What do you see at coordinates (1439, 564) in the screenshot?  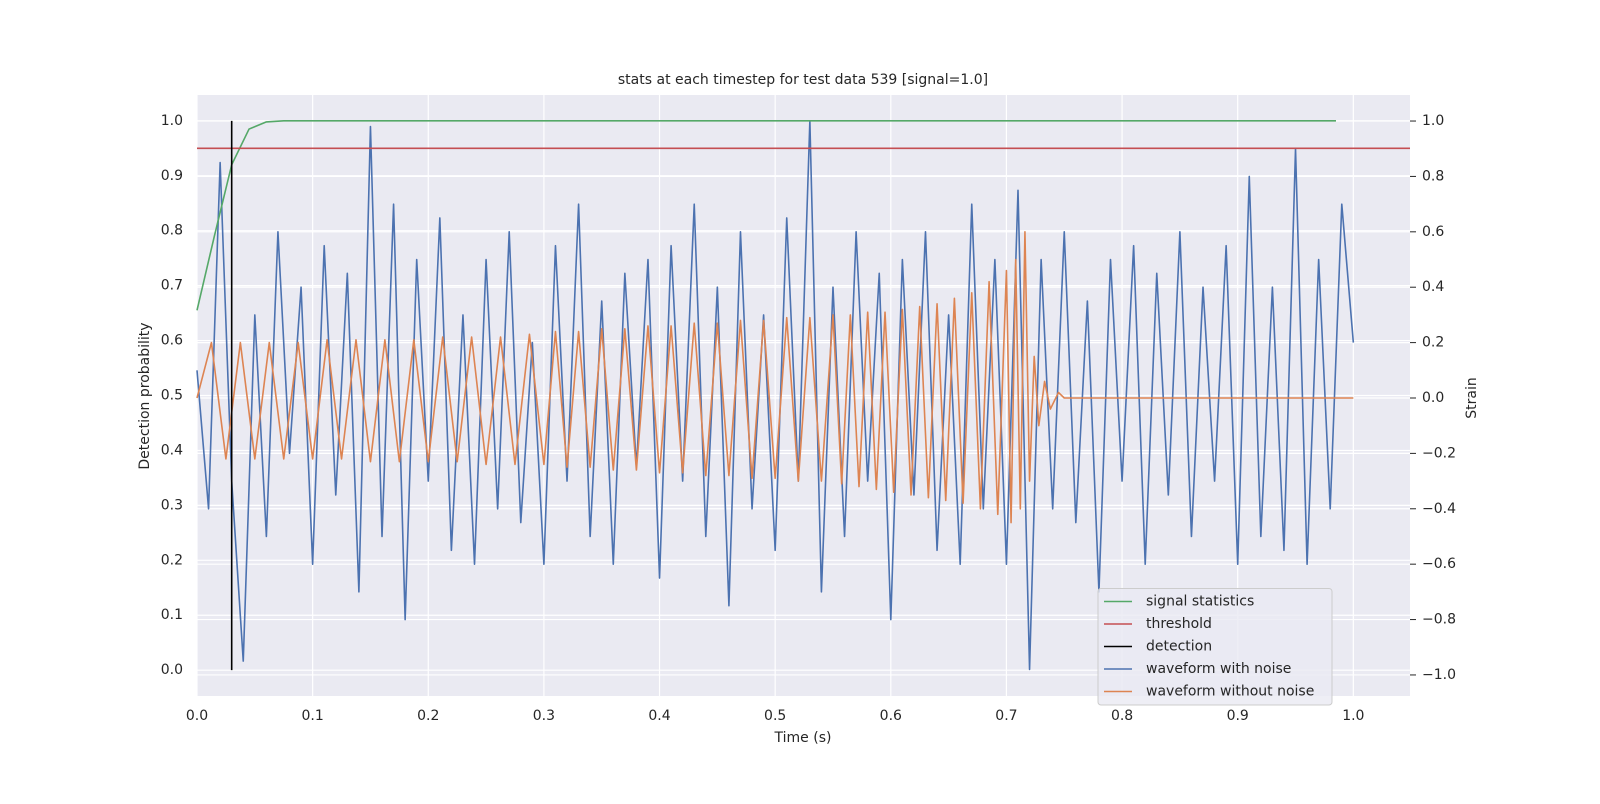 I see `y2-tick-label: −0.6` at bounding box center [1439, 564].